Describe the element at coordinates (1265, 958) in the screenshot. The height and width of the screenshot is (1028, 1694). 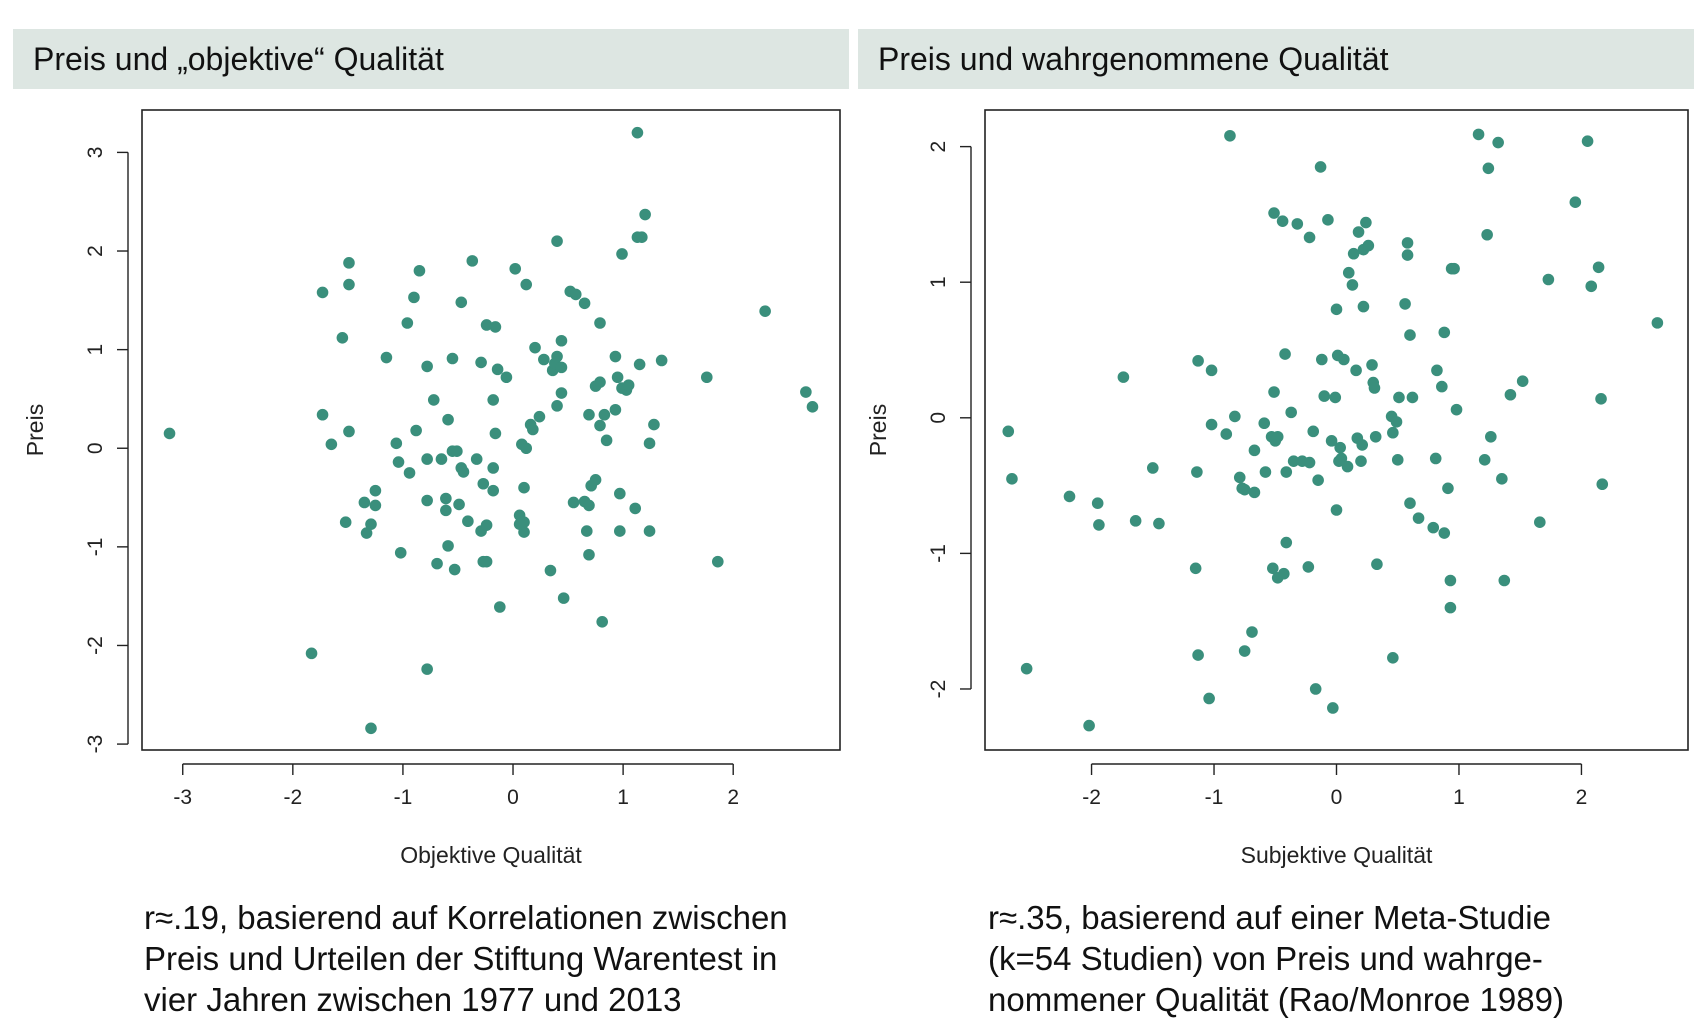
I see `right-caption-line-2: (k=54 Studien) von Preis und wahrge-` at that location.